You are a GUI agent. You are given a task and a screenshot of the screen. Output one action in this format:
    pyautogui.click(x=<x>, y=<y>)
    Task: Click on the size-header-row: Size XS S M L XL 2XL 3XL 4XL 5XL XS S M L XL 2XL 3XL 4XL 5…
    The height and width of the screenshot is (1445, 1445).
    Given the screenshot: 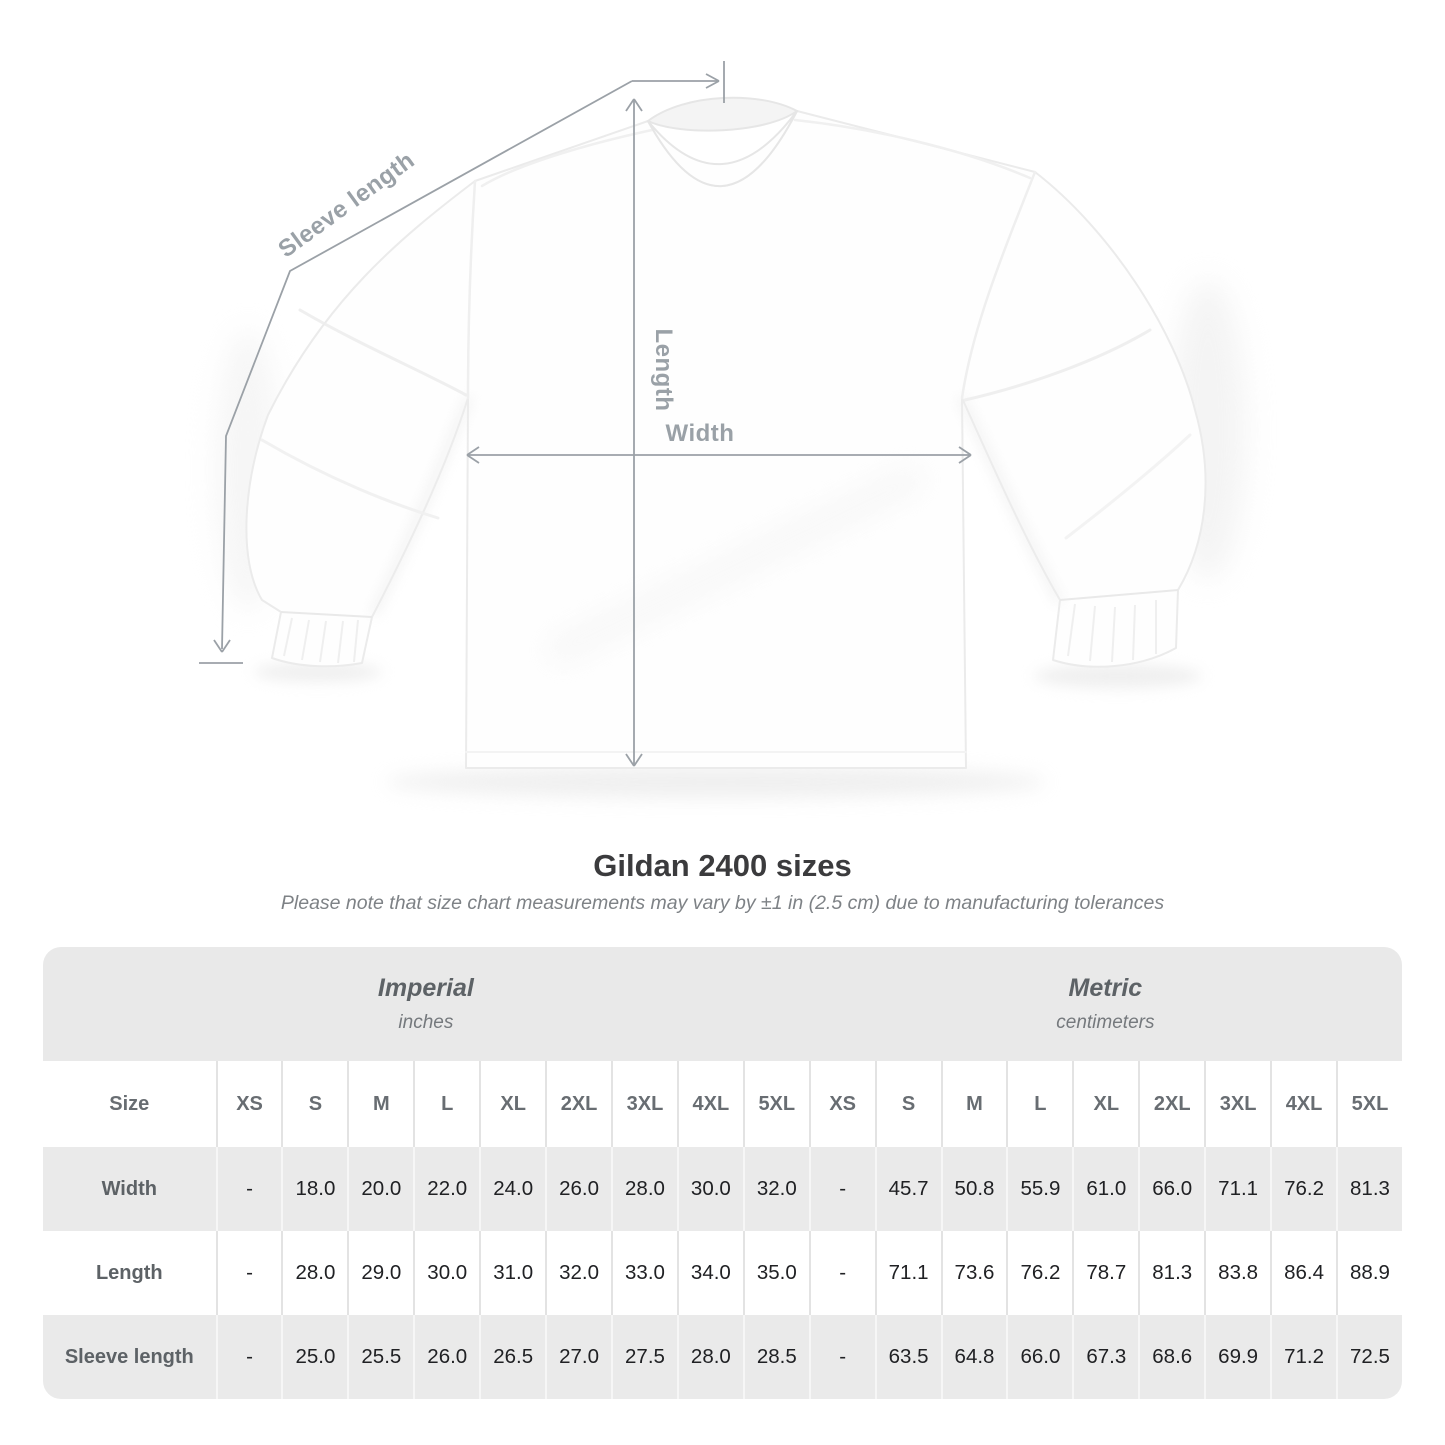 What is the action you would take?
    pyautogui.click(x=722, y=1104)
    